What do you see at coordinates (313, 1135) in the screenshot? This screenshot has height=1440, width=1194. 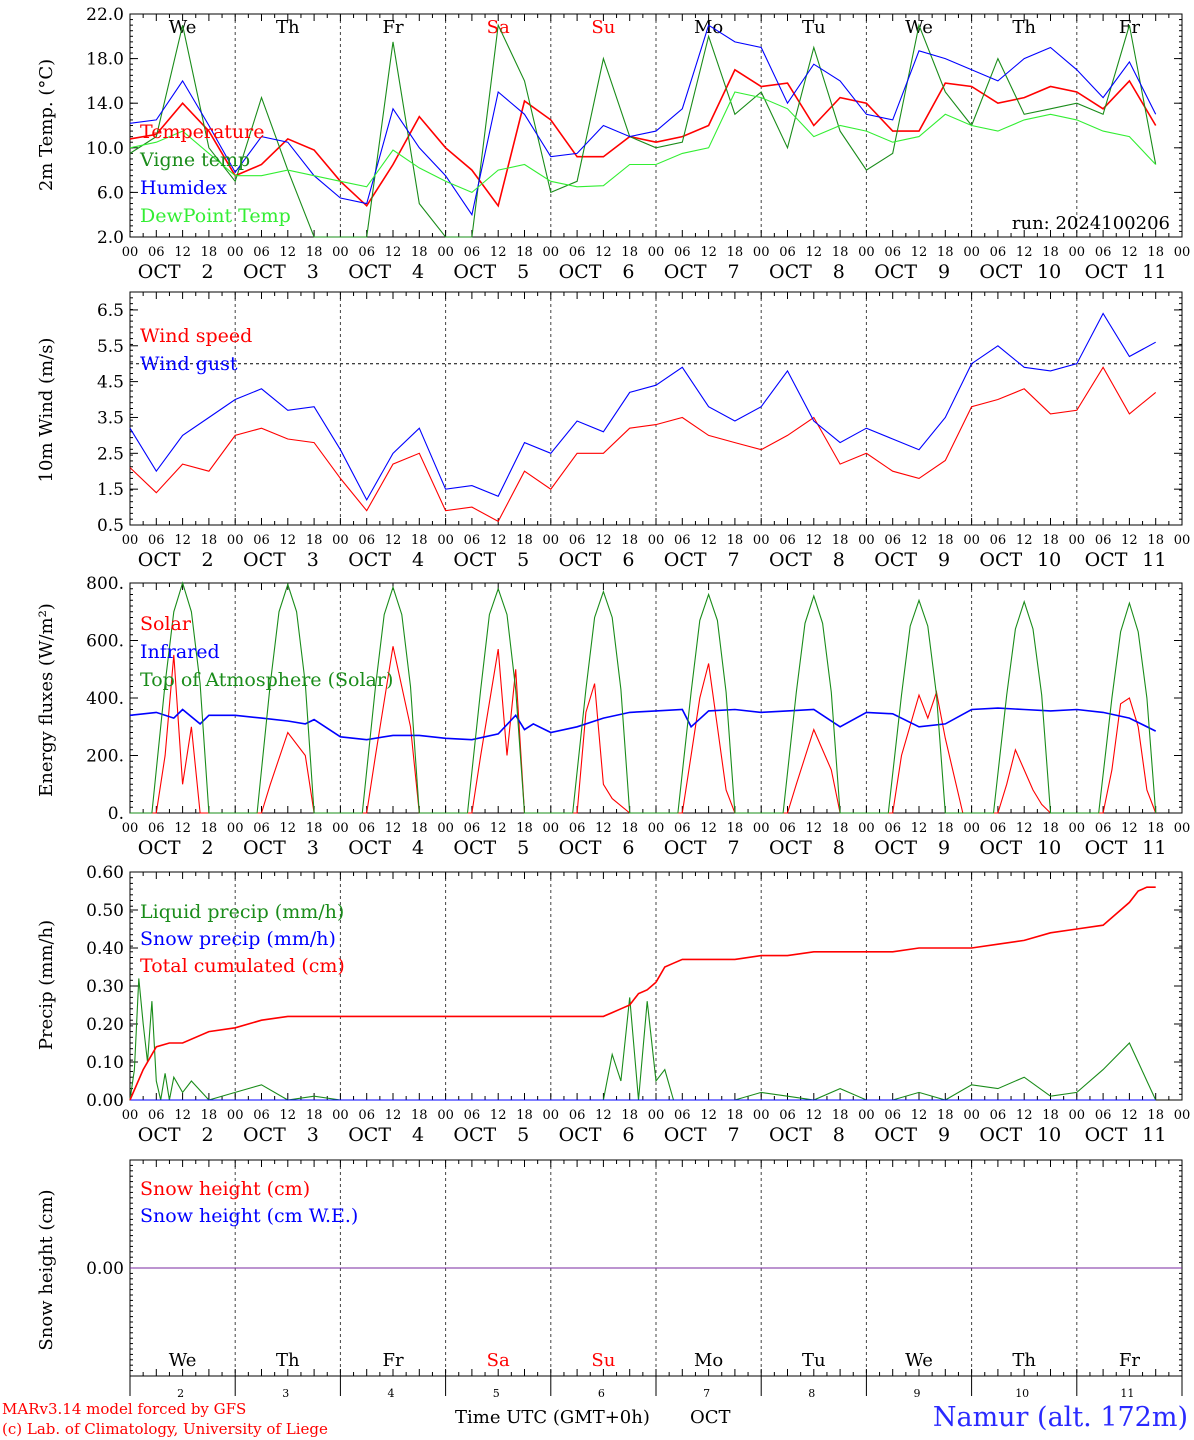 I see `date-label: 3` at bounding box center [313, 1135].